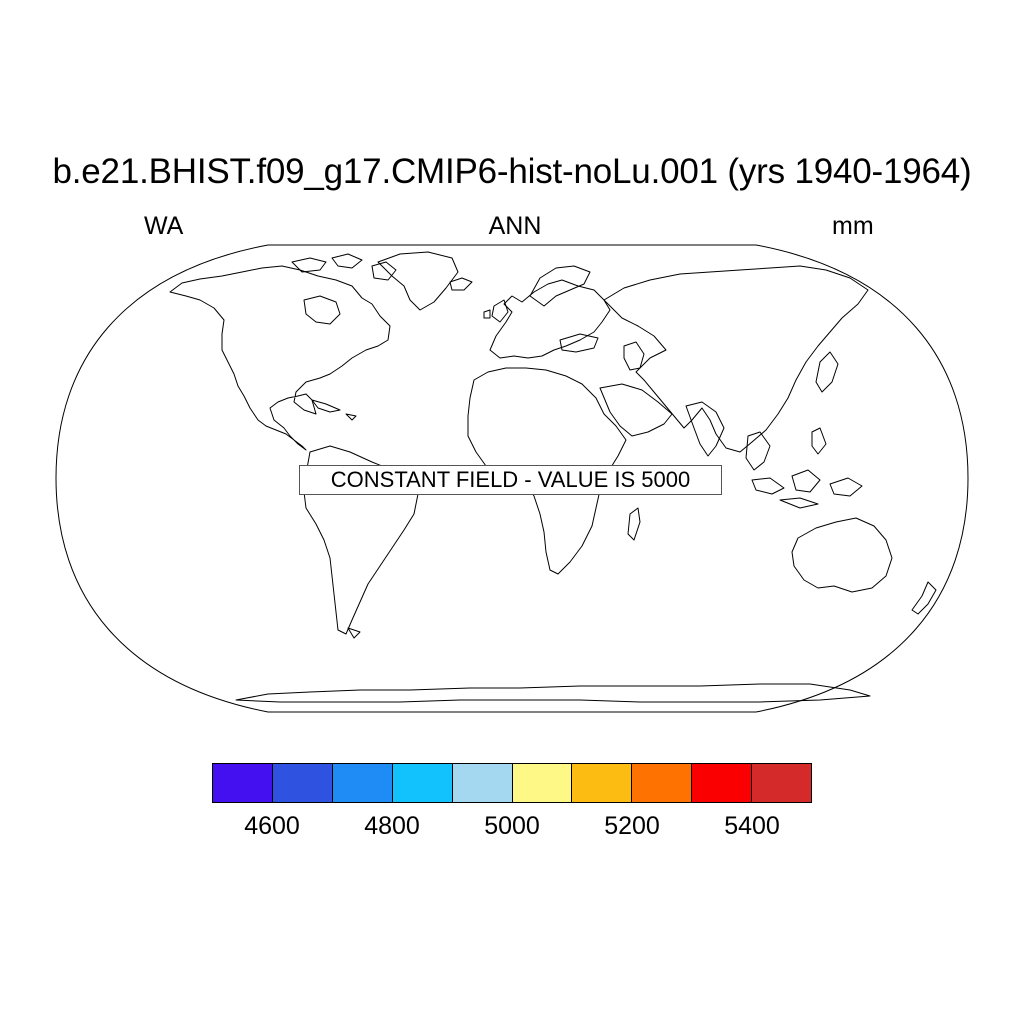  Describe the element at coordinates (515, 226) in the screenshot. I see `season-label: ANN` at that location.